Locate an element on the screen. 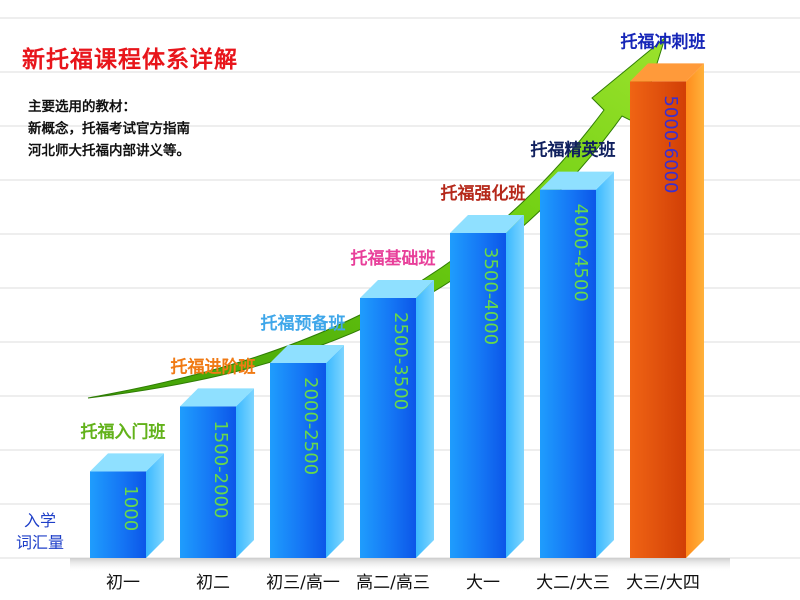 Image resolution: width=800 pixels, height=600 pixels. bar-value-label-6: 5000-6000 is located at coordinates (670, 144).